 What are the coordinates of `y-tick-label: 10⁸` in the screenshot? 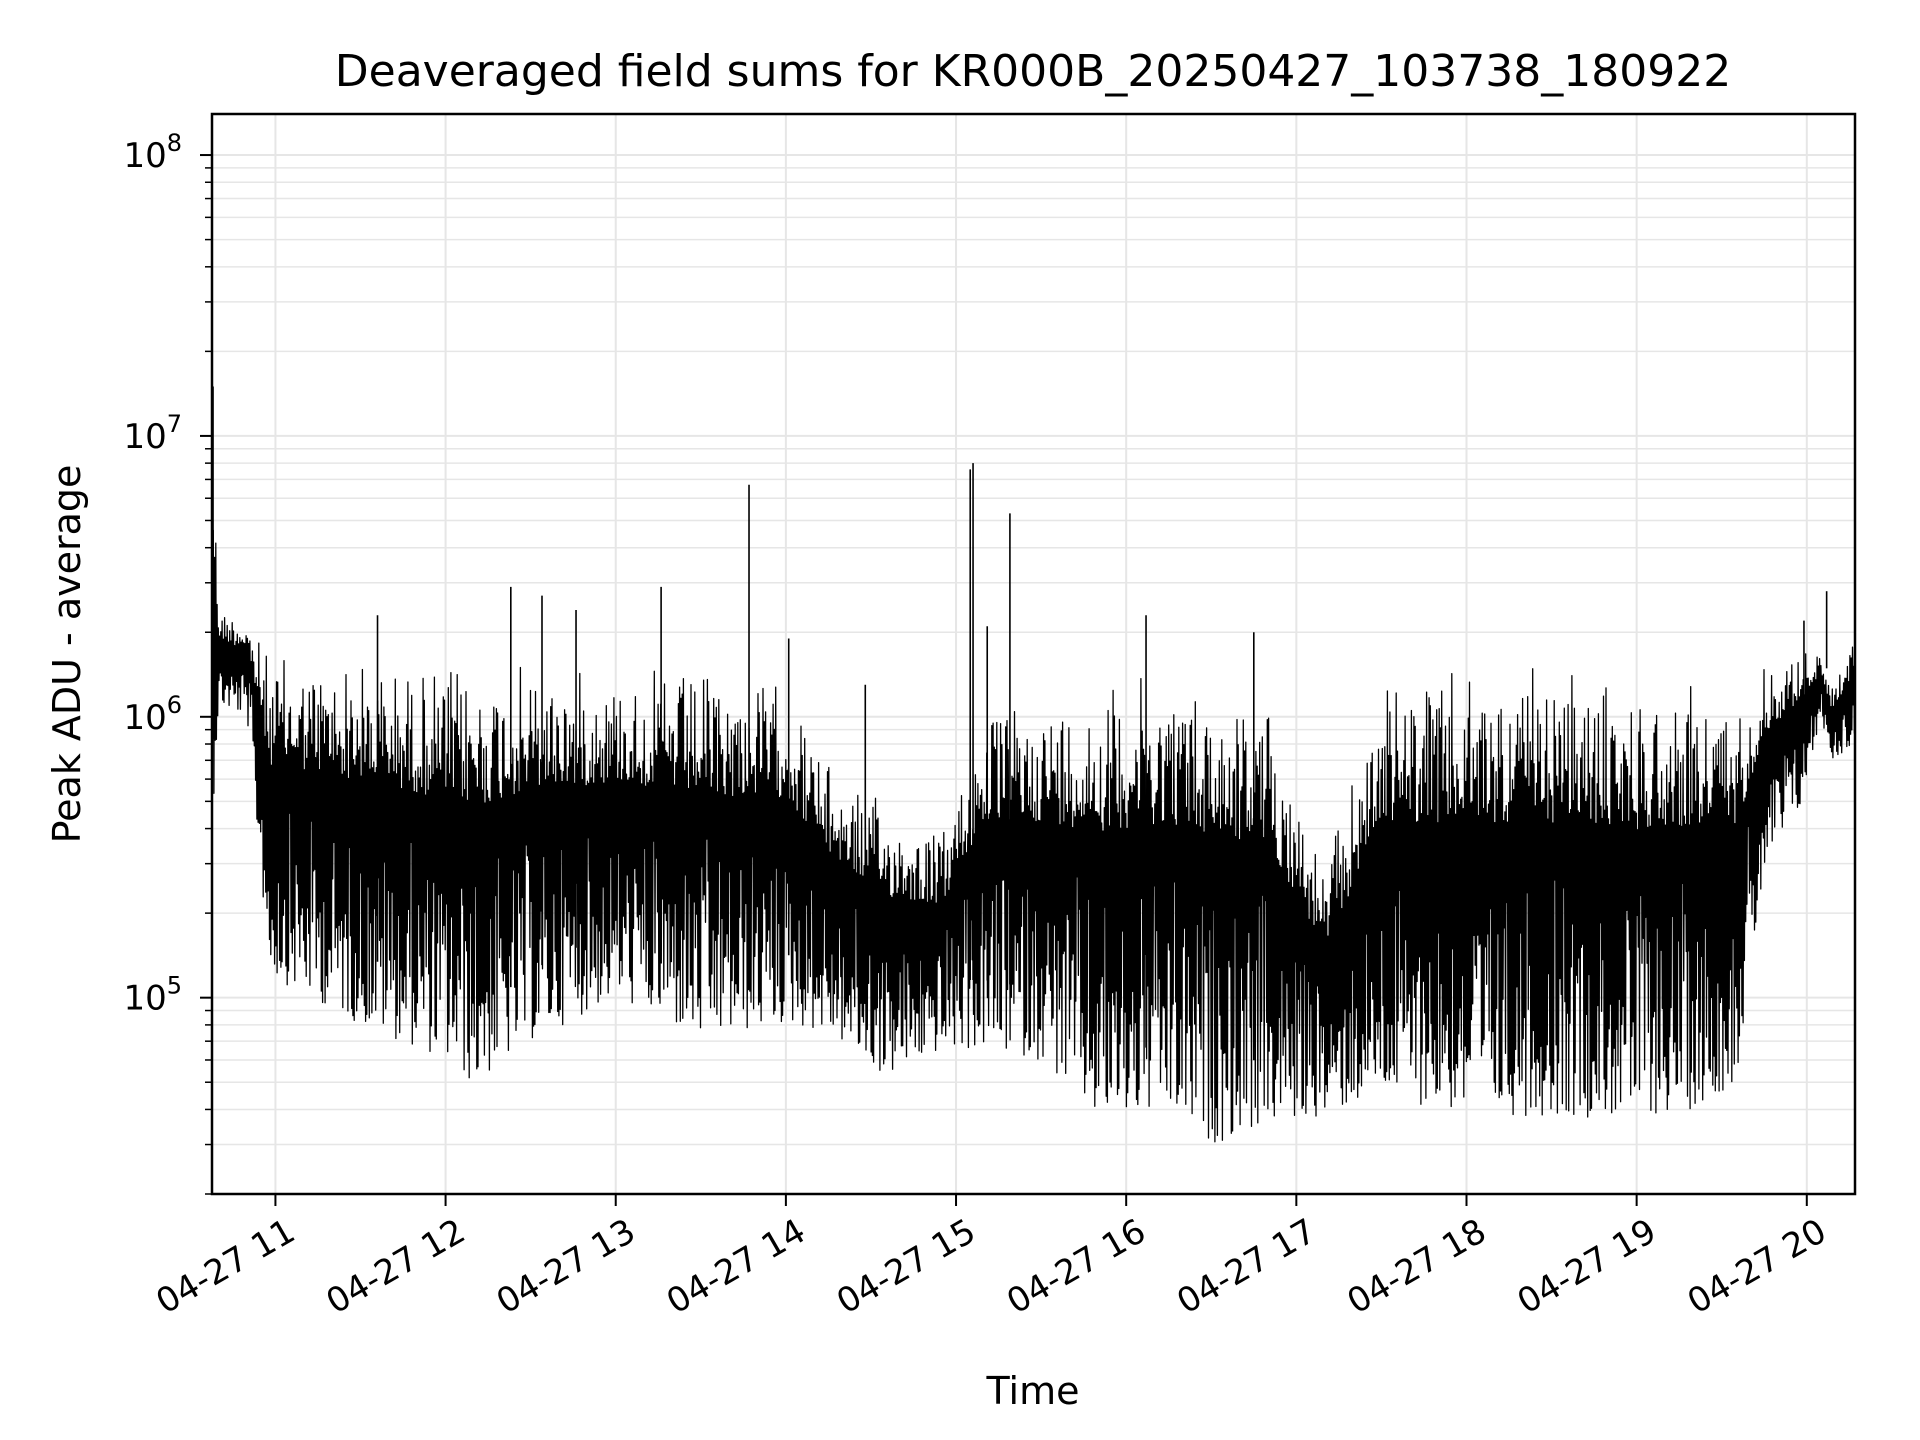 It's located at (152, 152).